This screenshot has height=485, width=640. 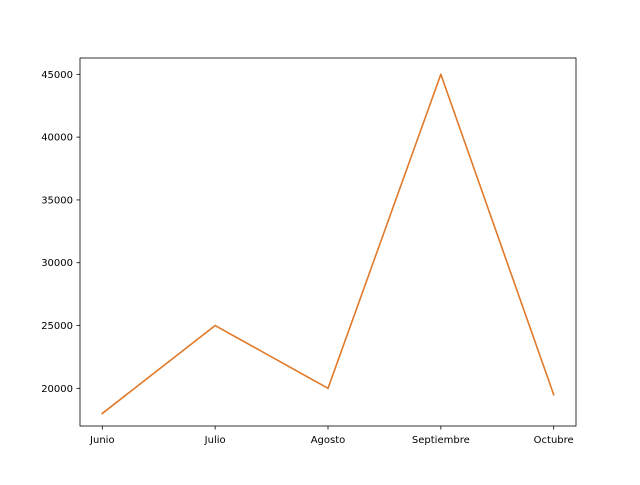 What do you see at coordinates (57, 138) in the screenshot?
I see `y-tick-label: 40000` at bounding box center [57, 138].